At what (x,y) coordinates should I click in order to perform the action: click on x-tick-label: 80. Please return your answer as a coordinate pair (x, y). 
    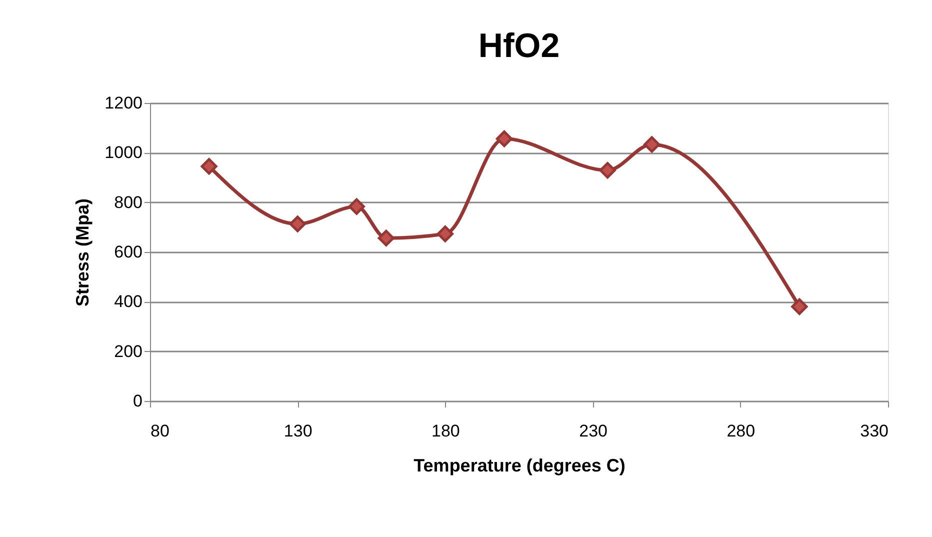
    Looking at the image, I should click on (160, 431).